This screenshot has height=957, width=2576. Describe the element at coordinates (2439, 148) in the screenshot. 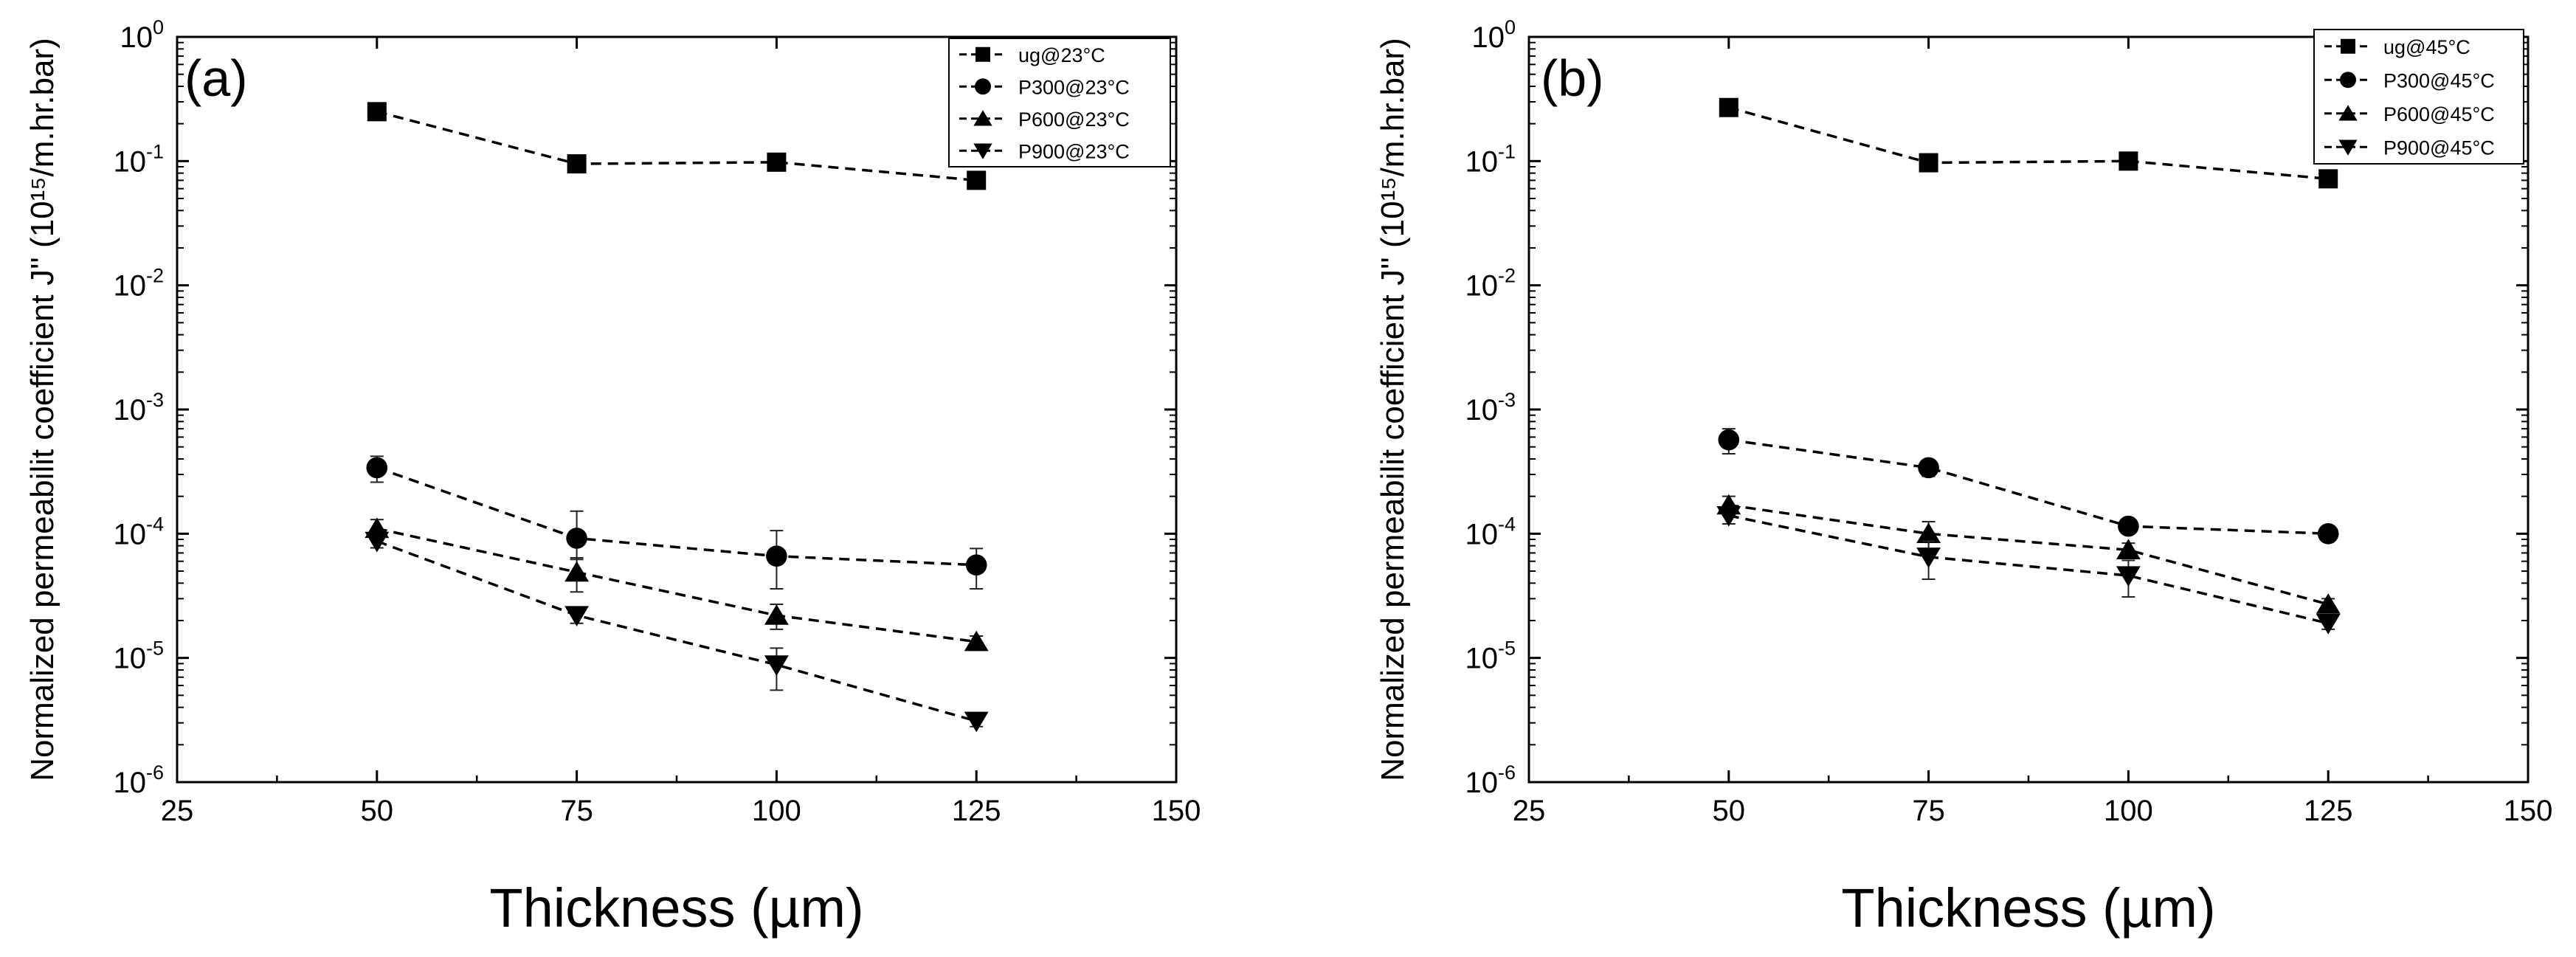

I see `legend-label: P900@45°C` at that location.